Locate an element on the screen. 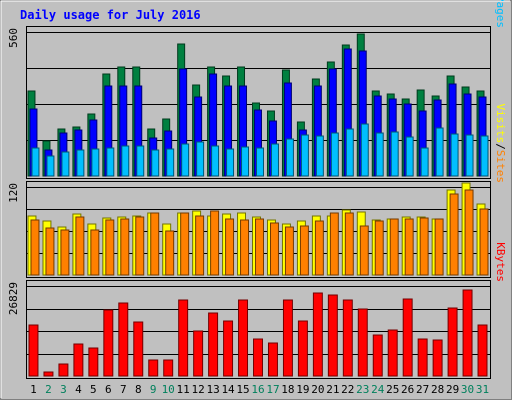  day-label: 29 is located at coordinates (452, 389).